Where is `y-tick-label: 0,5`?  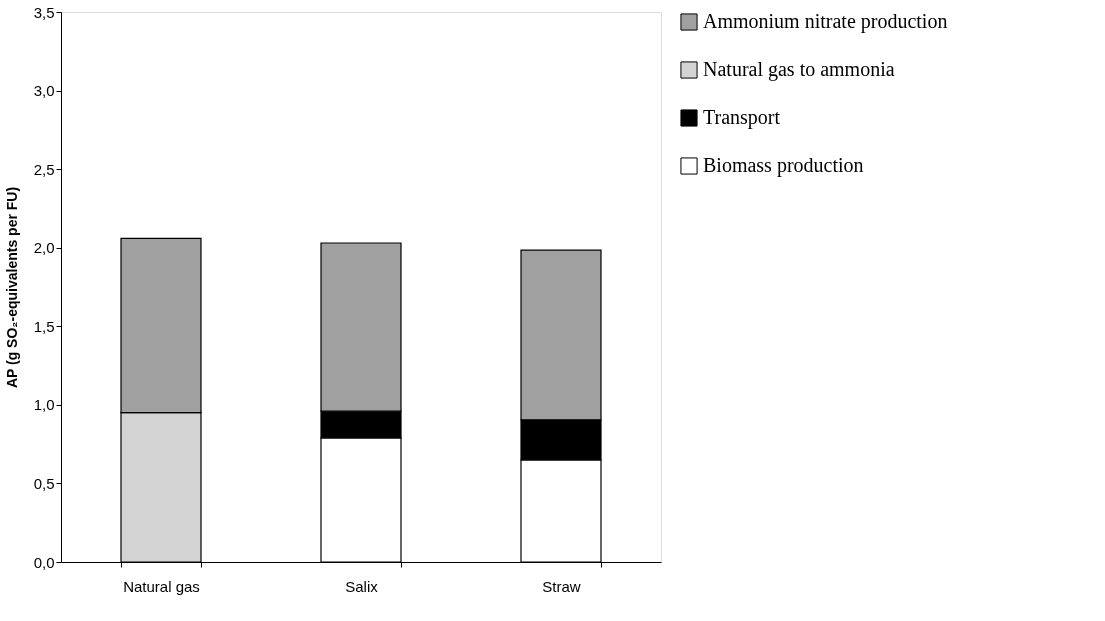 y-tick-label: 0,5 is located at coordinates (44, 483).